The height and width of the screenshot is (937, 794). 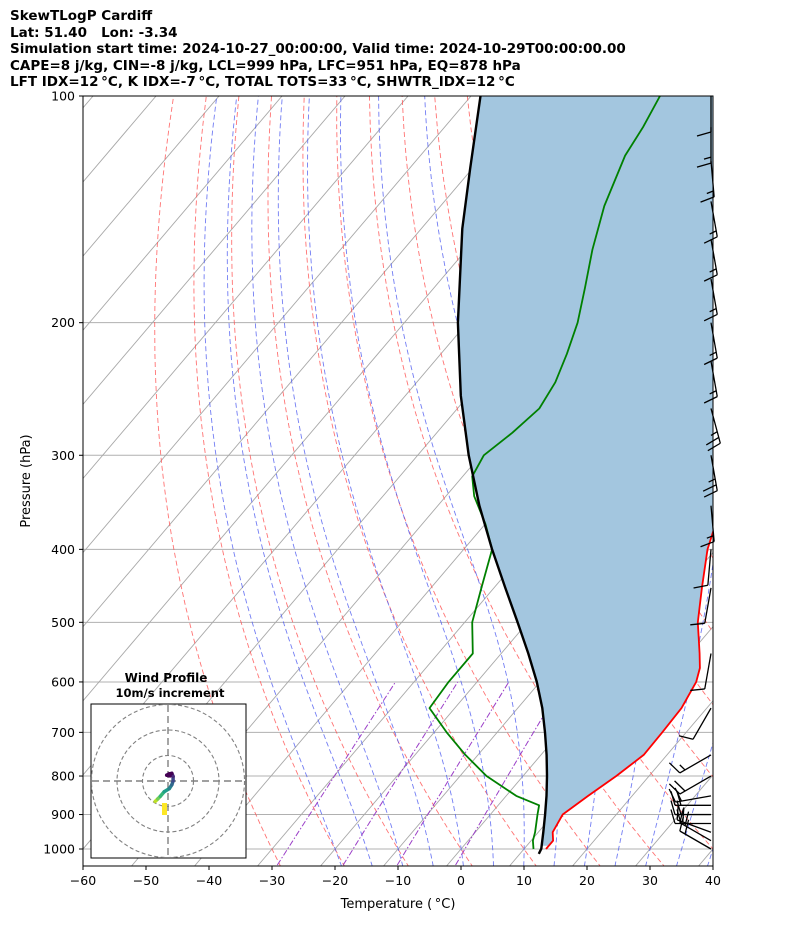 I want to click on y-tick-label: 700, so click(x=63, y=732).